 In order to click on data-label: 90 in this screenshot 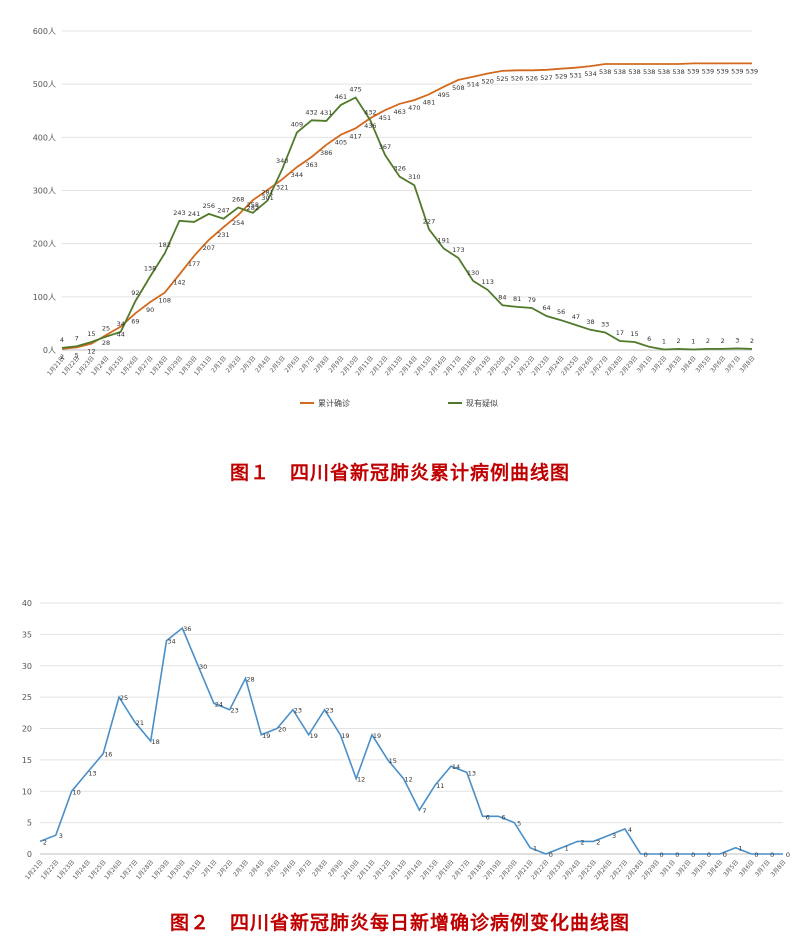, I will do `click(150, 310)`.